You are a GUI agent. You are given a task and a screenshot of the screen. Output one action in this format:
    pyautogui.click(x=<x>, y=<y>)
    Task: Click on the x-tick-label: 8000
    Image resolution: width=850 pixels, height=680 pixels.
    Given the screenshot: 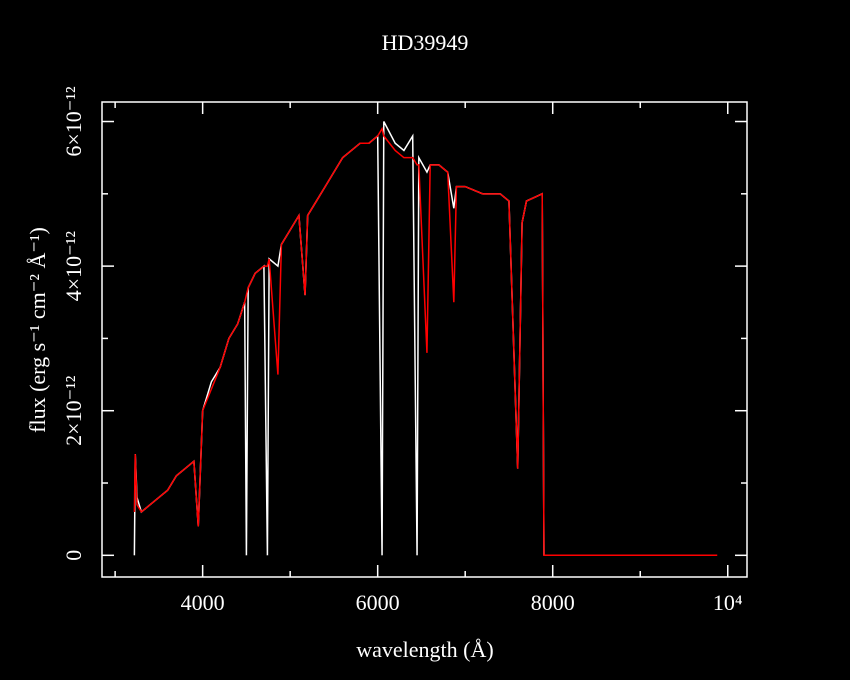 What is the action you would take?
    pyautogui.click(x=553, y=602)
    